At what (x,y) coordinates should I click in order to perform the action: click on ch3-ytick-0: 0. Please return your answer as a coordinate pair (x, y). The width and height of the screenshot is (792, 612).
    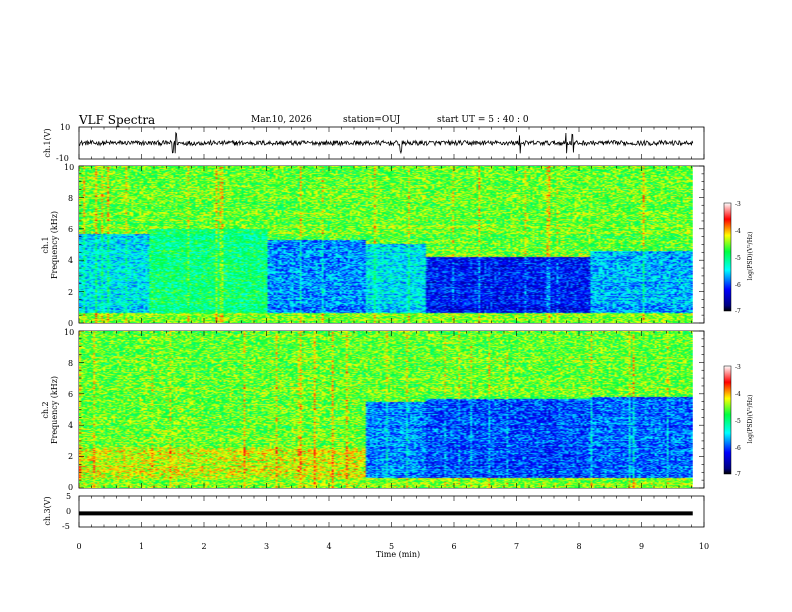
    Looking at the image, I should click on (68, 511).